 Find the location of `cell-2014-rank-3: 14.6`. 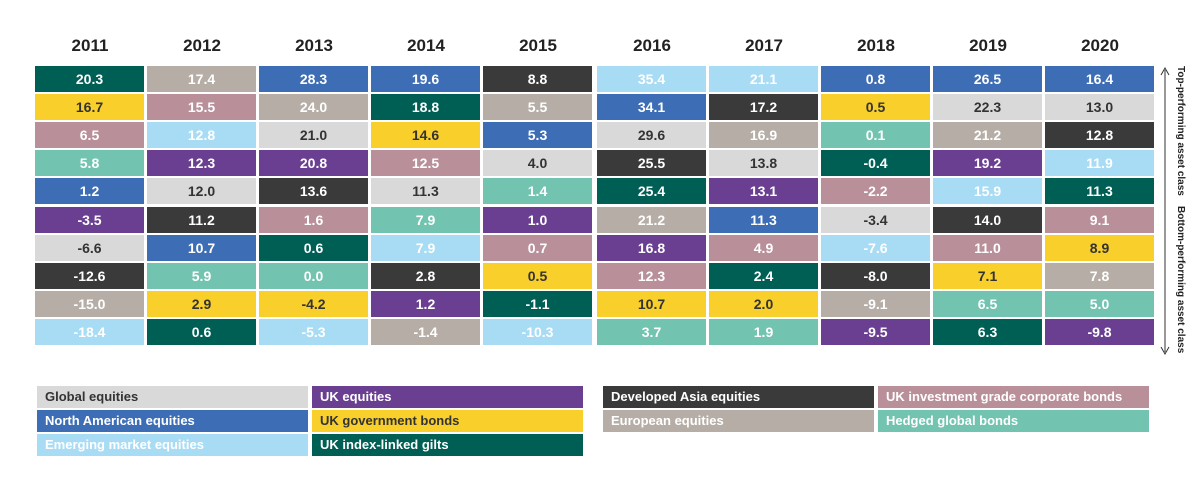

cell-2014-rank-3: 14.6 is located at coordinates (425, 135).